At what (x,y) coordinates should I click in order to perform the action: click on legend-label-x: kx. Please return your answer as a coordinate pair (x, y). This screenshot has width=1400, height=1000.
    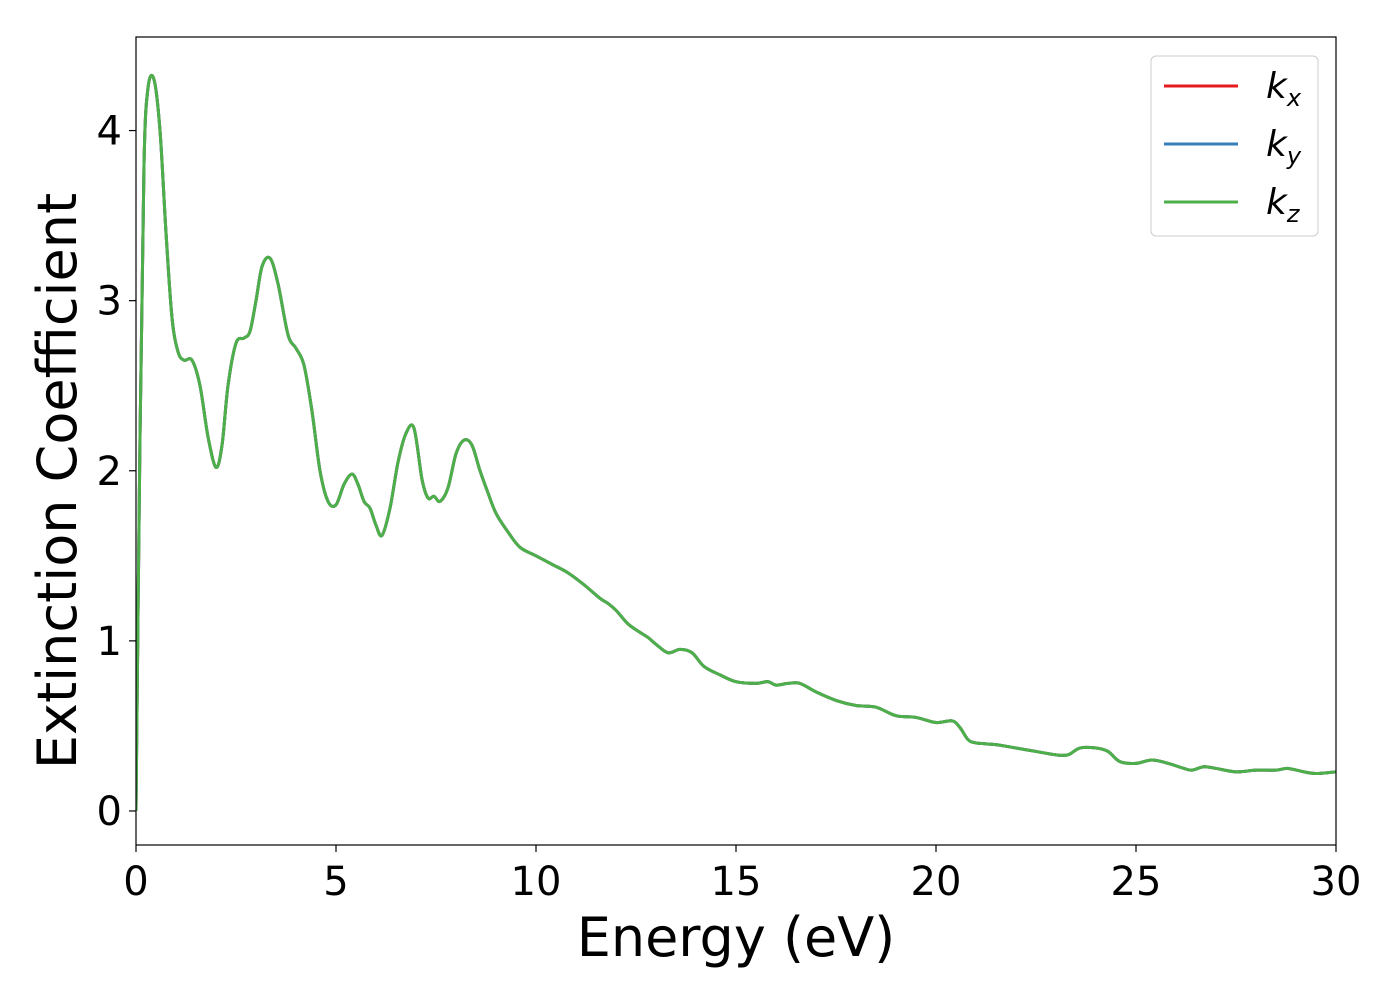
    Looking at the image, I should click on (1284, 89).